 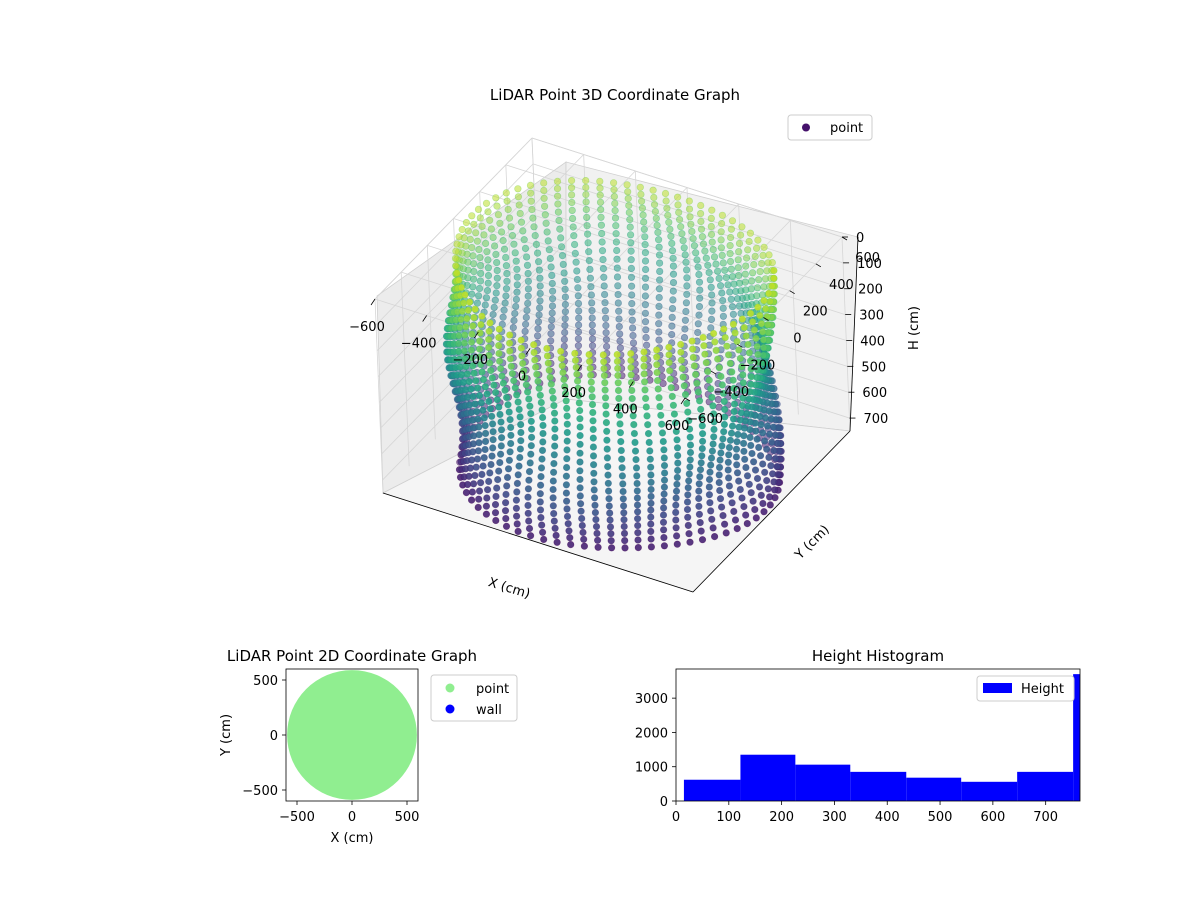 What do you see at coordinates (875, 419) in the screenshot?
I see `plot-3d-z-tick-label: 700` at bounding box center [875, 419].